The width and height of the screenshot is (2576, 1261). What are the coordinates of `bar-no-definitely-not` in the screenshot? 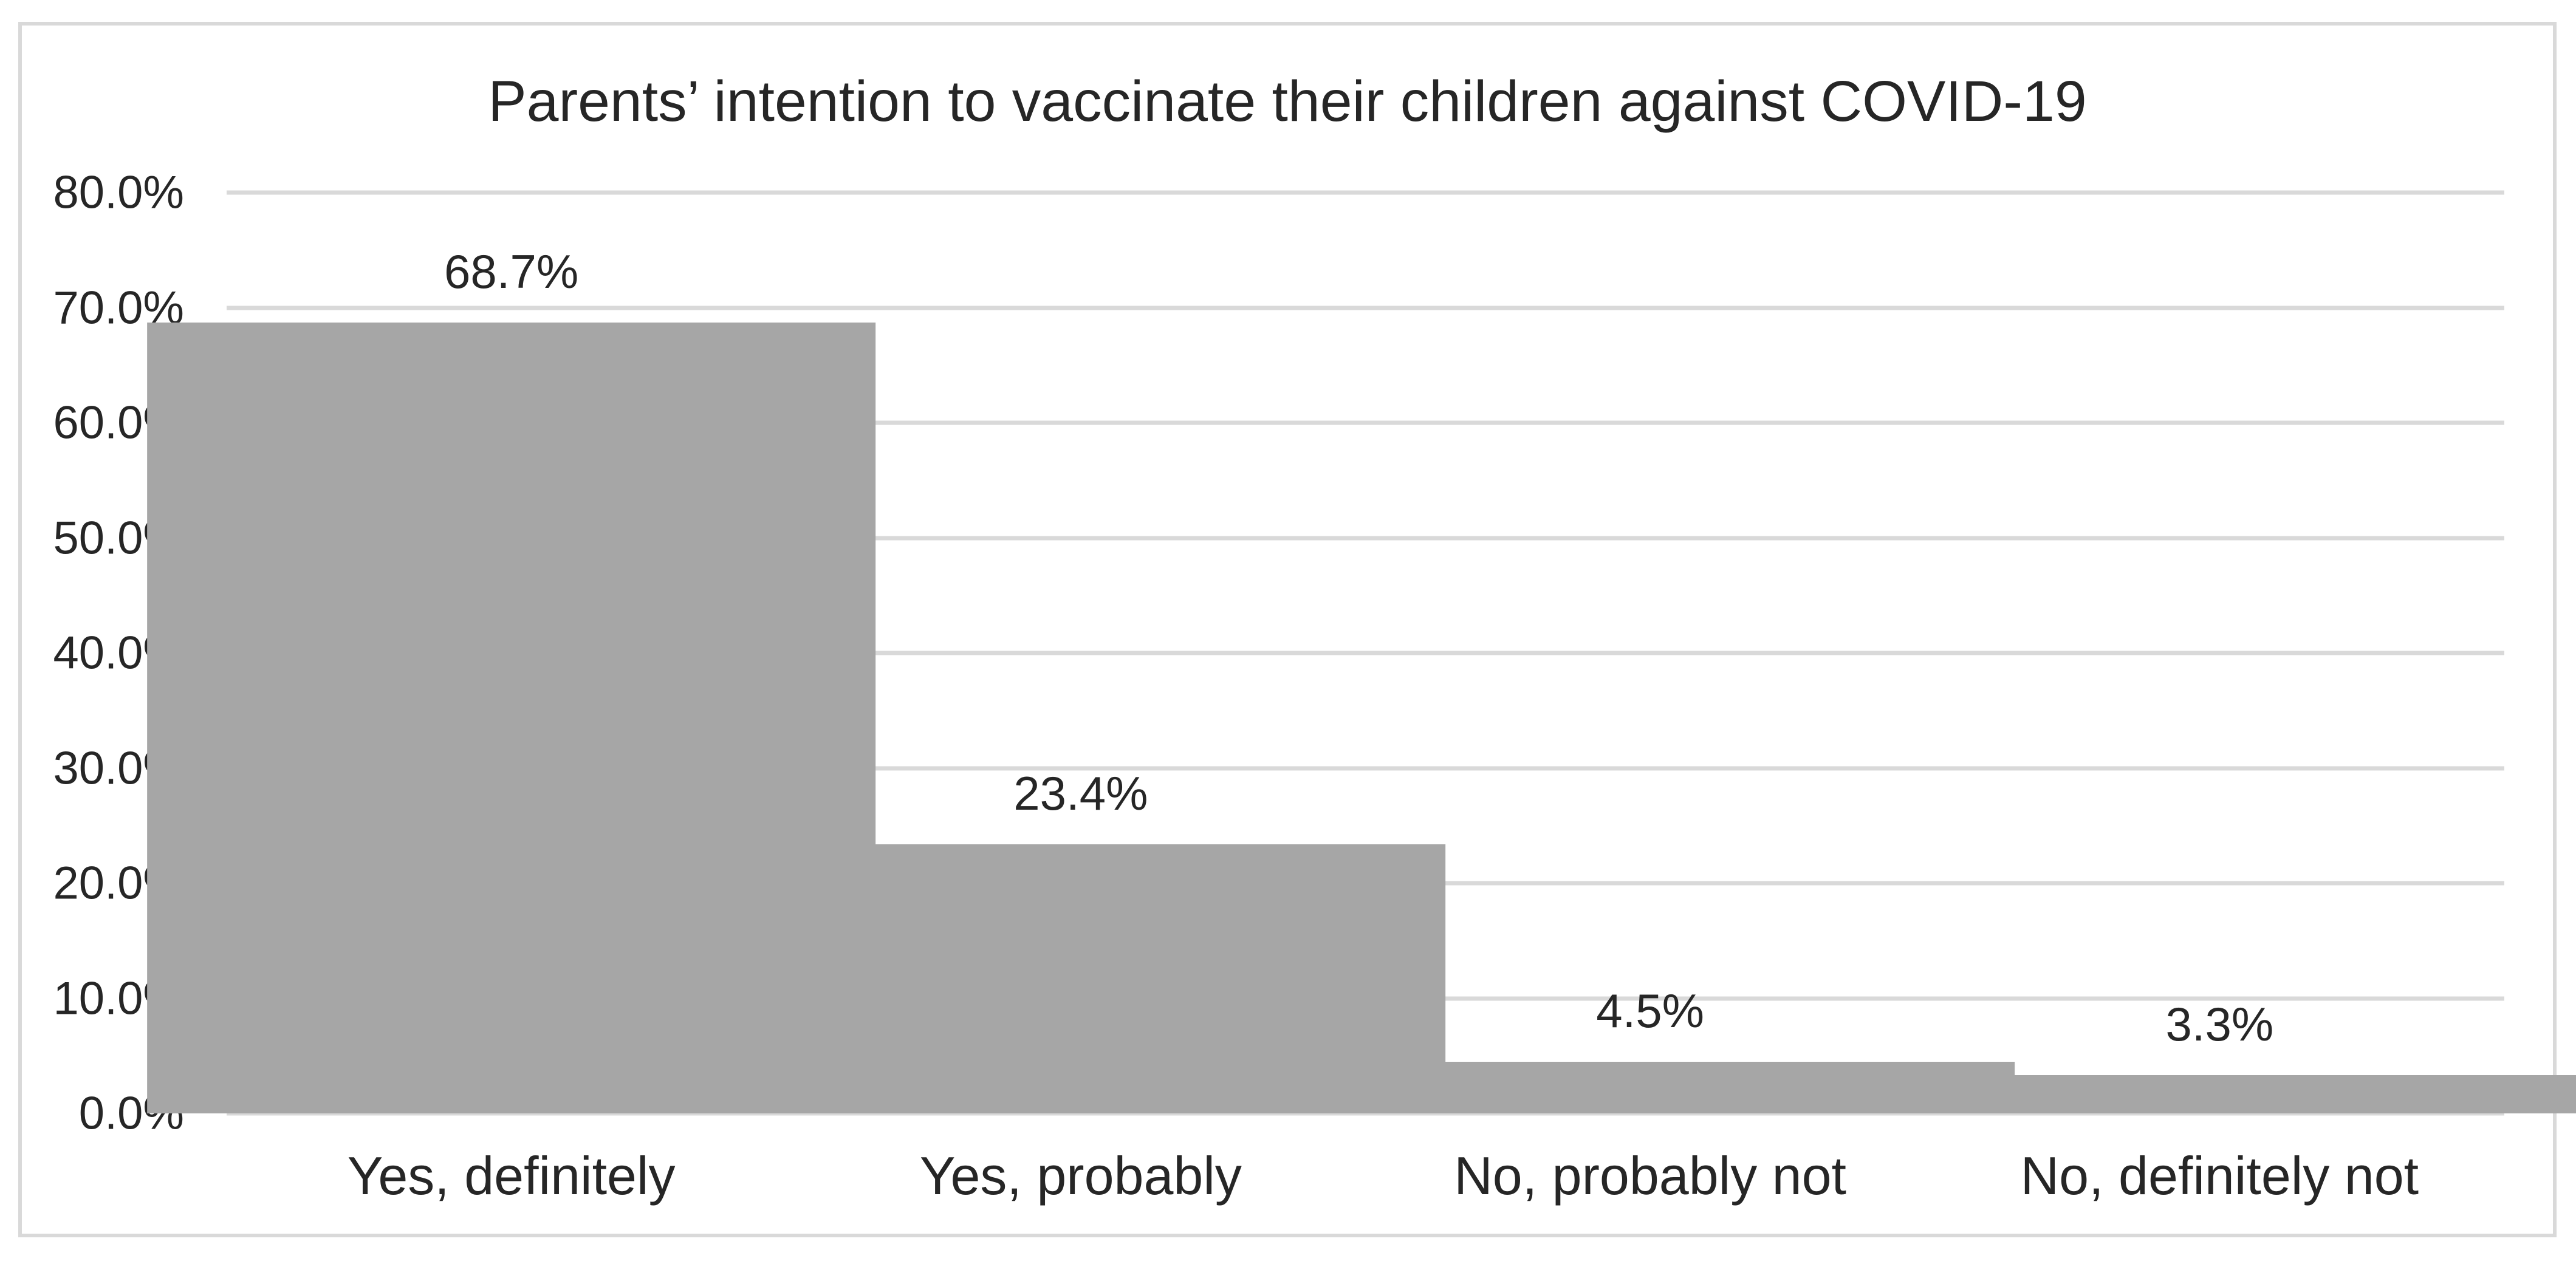 It's located at (2215, 1094).